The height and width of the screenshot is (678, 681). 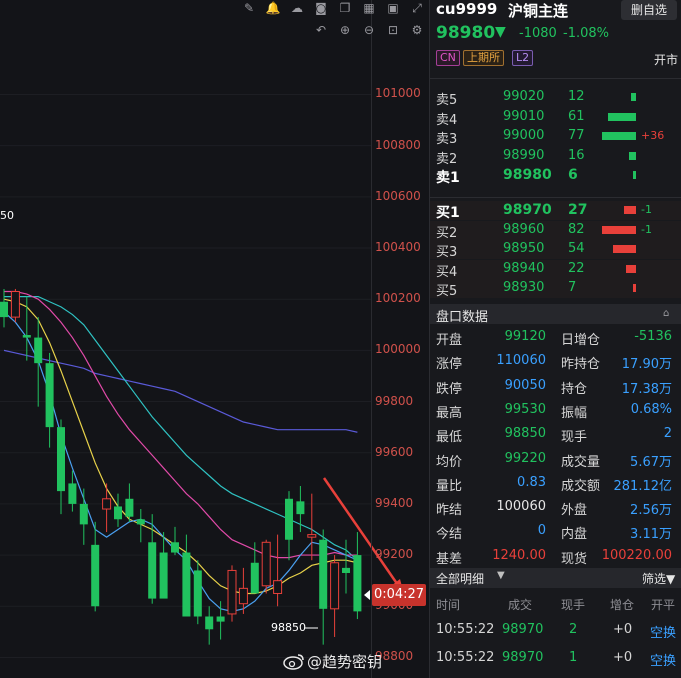 I want to click on level2-tag: L2, so click(x=523, y=58).